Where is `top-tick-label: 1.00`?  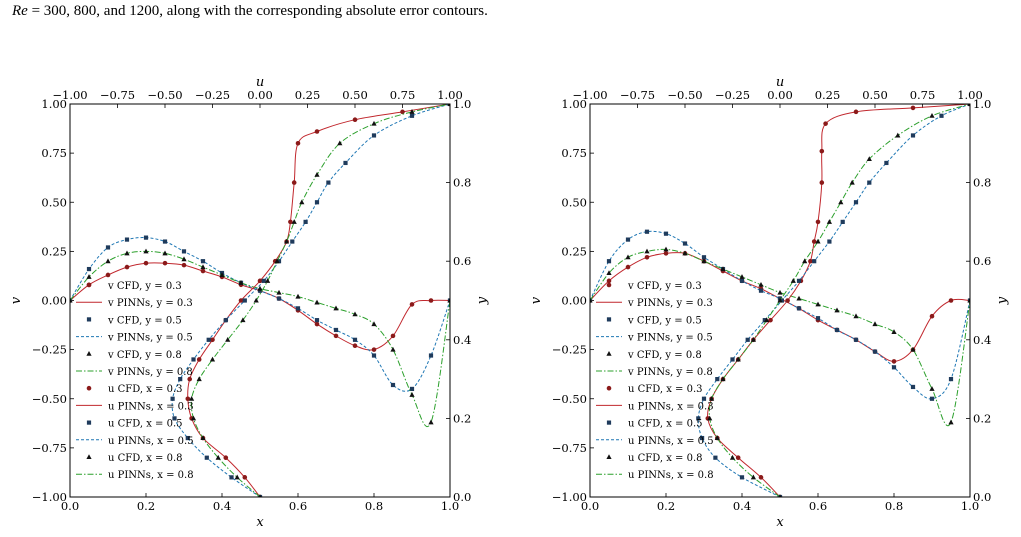 top-tick-label: 1.00 is located at coordinates (970, 95).